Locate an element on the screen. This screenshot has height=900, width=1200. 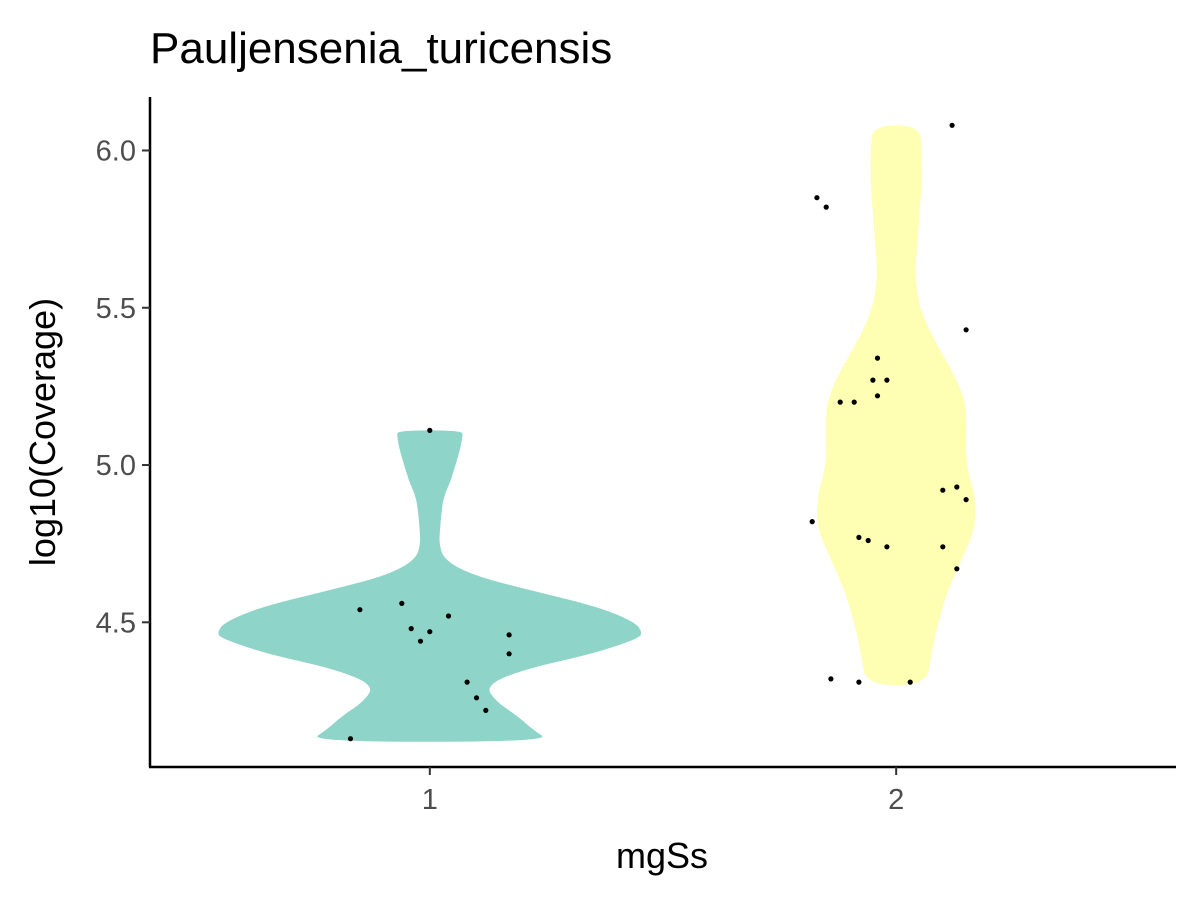
x-tick-label-2: 2 is located at coordinates (896, 800).